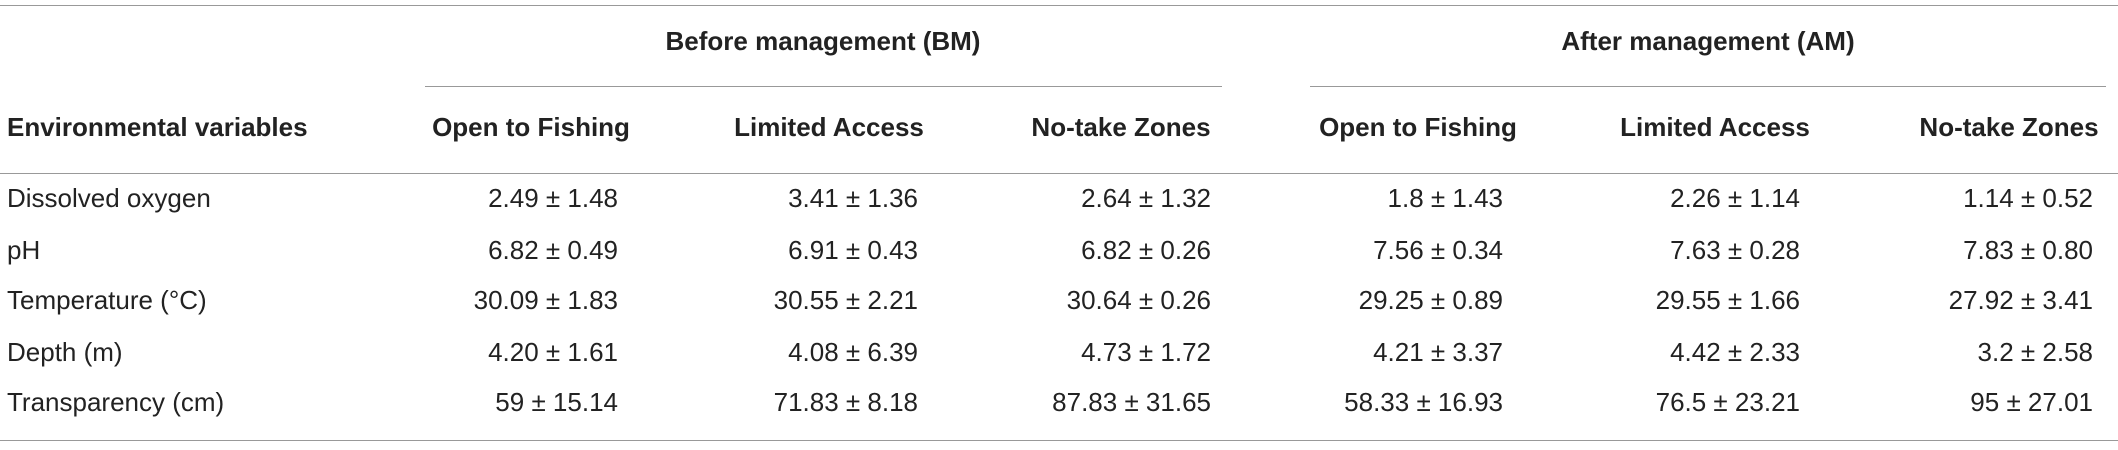  Describe the element at coordinates (853, 198) in the screenshot. I see `cell: 3.41 ± 1.36` at that location.